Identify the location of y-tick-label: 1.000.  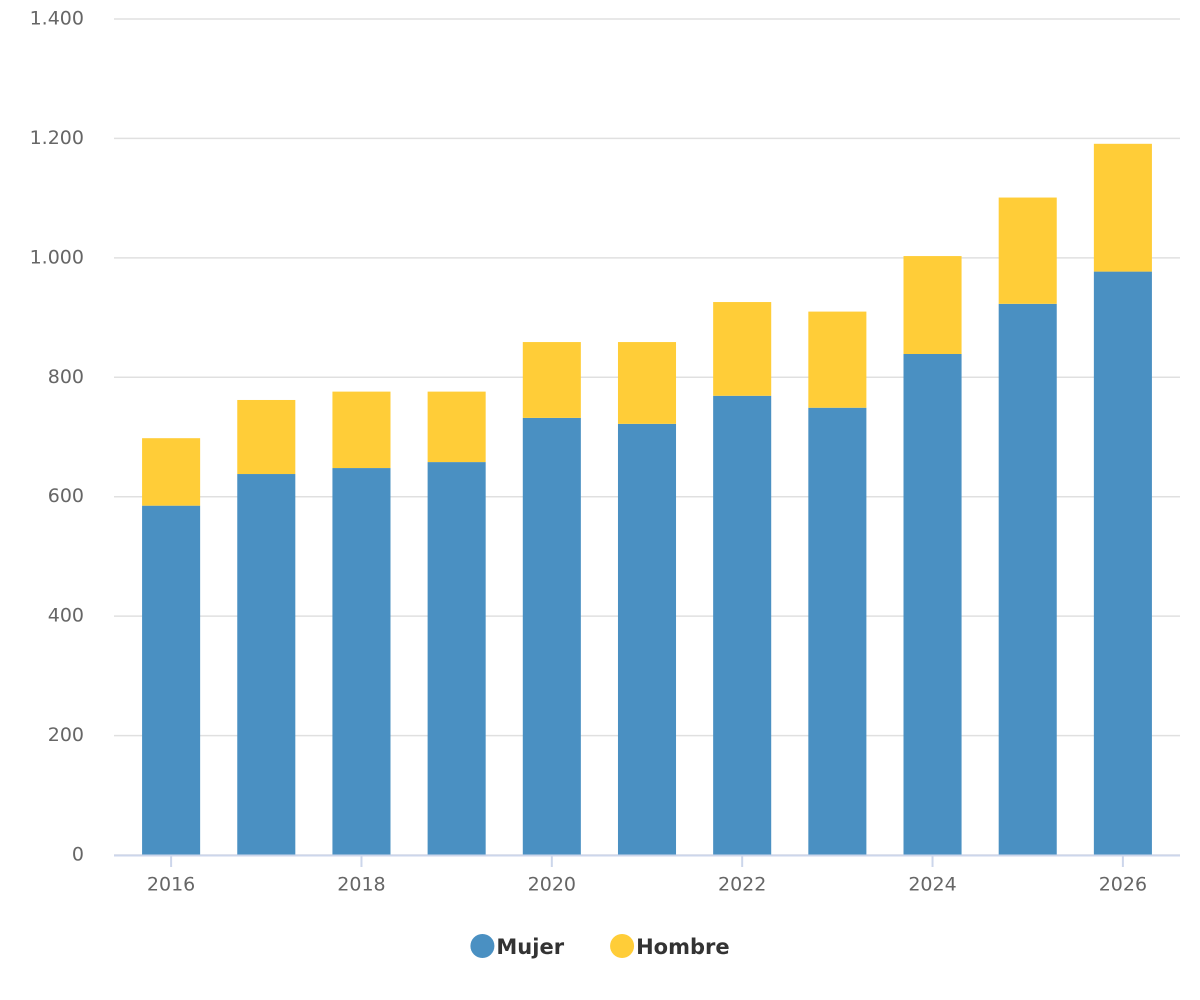
(57, 257).